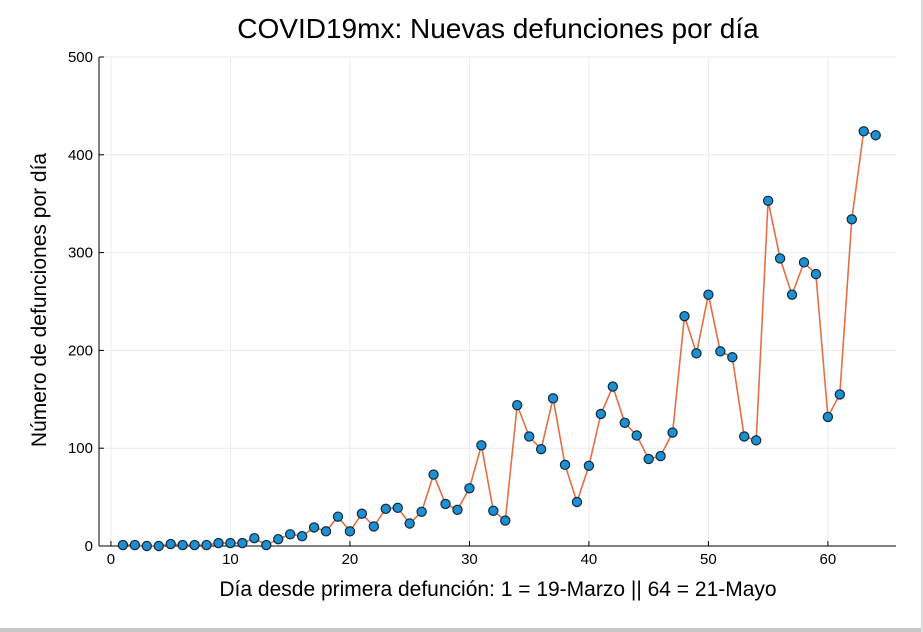 The height and width of the screenshot is (632, 923). What do you see at coordinates (80, 57) in the screenshot?
I see `y-tick-label: 500` at bounding box center [80, 57].